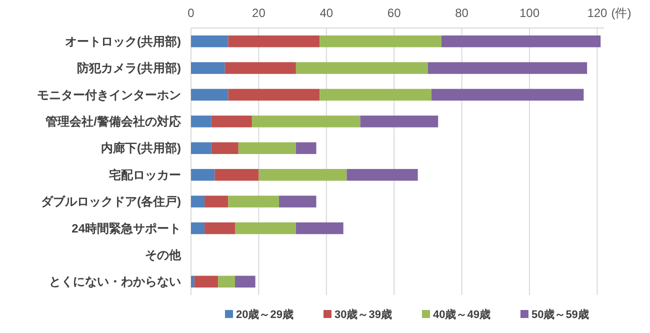 The image size is (650, 333). Describe the element at coordinates (621, 13) in the screenshot. I see `x-axis-title: (件)` at that location.